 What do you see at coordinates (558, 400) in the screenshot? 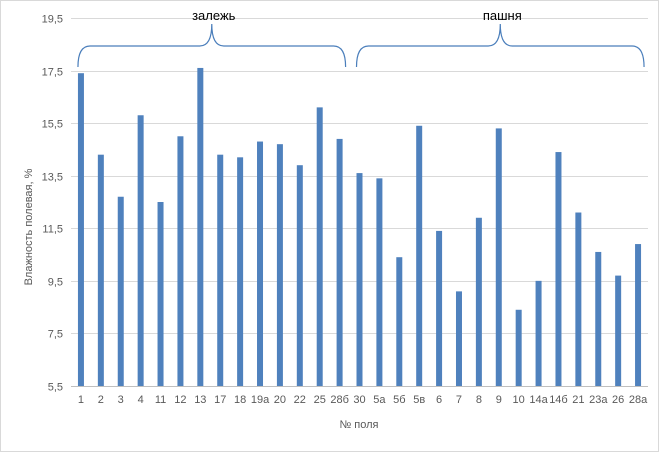
I see `x-tick-label: 14б` at bounding box center [558, 400].